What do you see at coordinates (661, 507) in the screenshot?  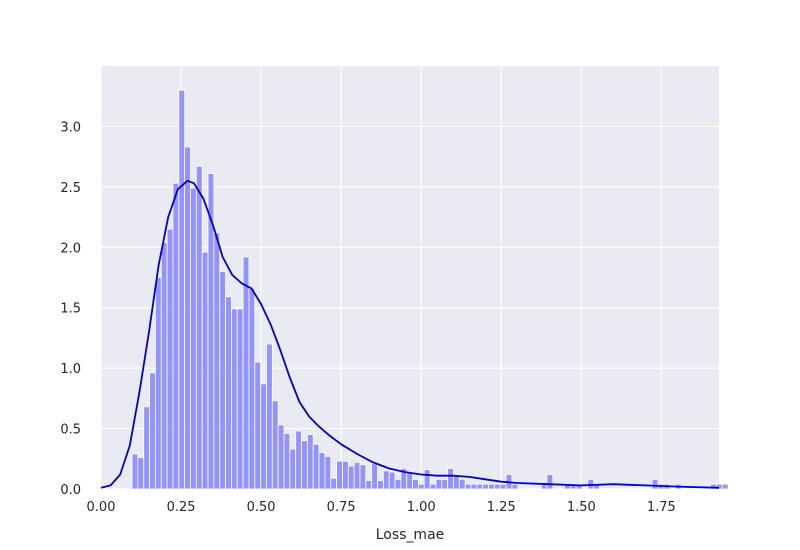 I see `x-tick-label: 1.75` at bounding box center [661, 507].